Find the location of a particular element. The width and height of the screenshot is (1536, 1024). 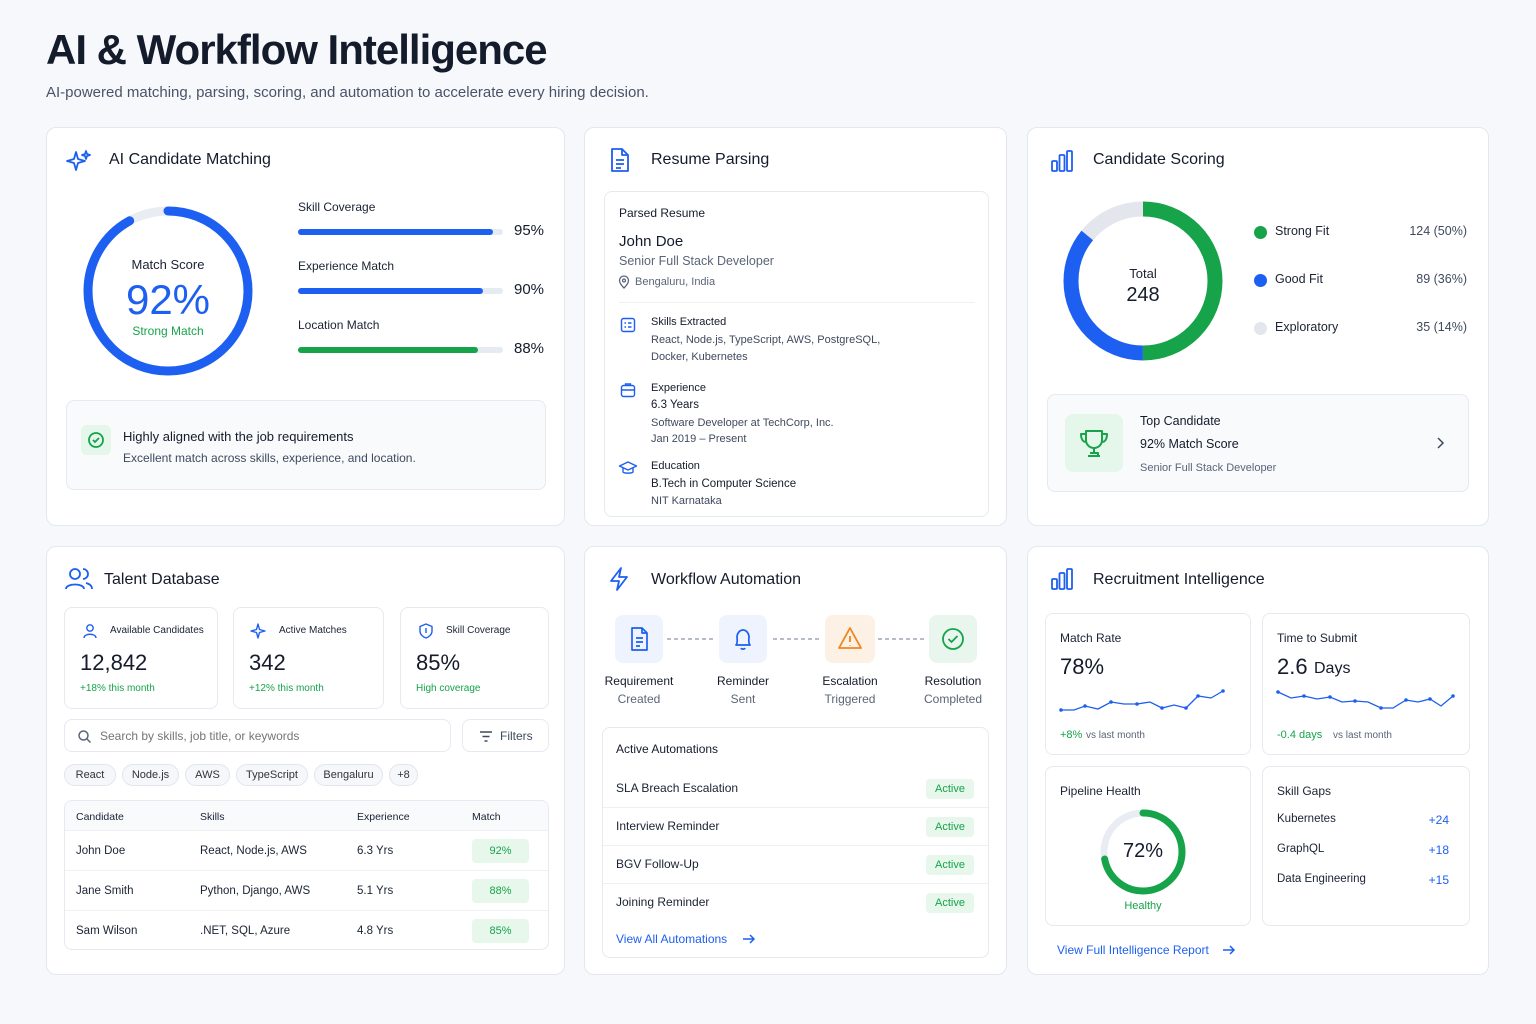

search-input is located at coordinates (270, 736).